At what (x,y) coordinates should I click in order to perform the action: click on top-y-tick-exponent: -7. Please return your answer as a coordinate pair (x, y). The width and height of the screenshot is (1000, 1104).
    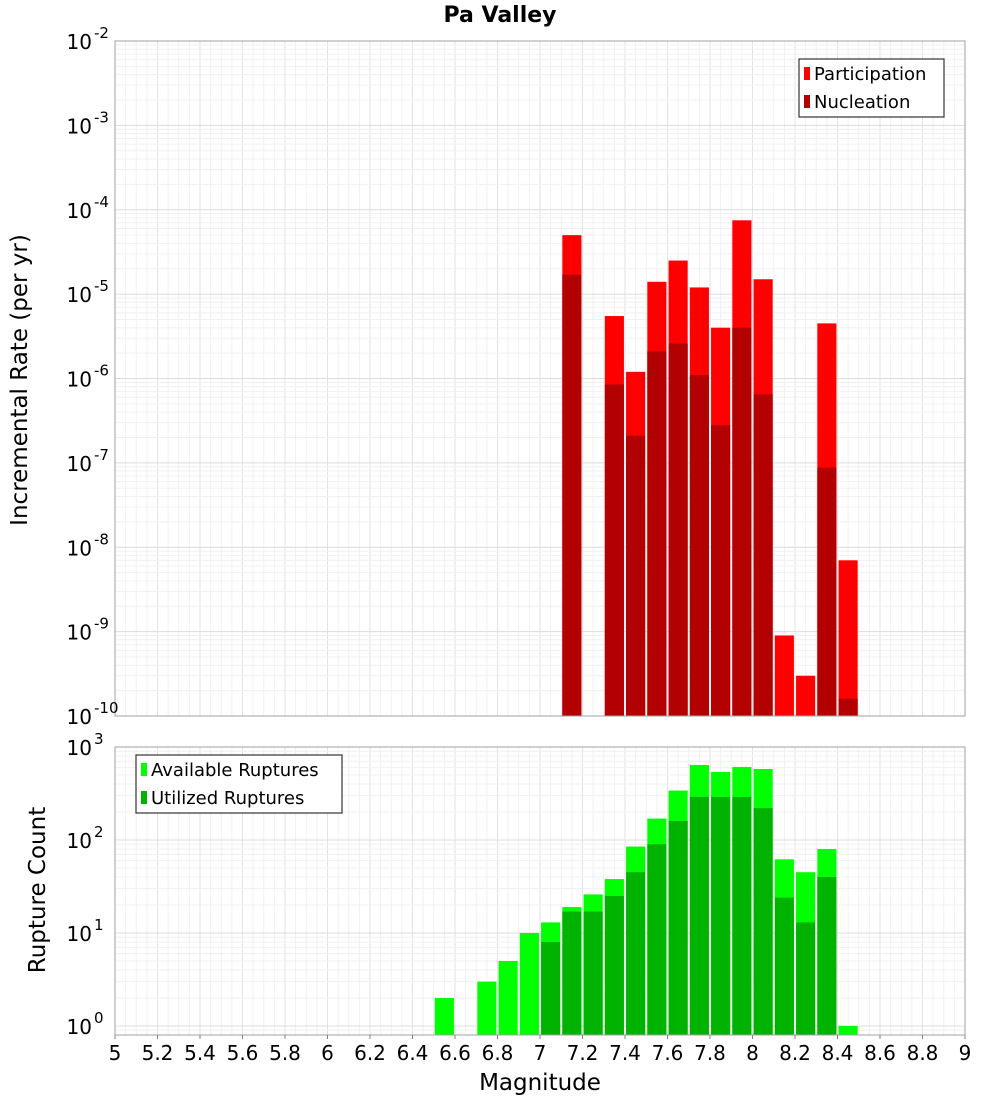
    Looking at the image, I should click on (101, 455).